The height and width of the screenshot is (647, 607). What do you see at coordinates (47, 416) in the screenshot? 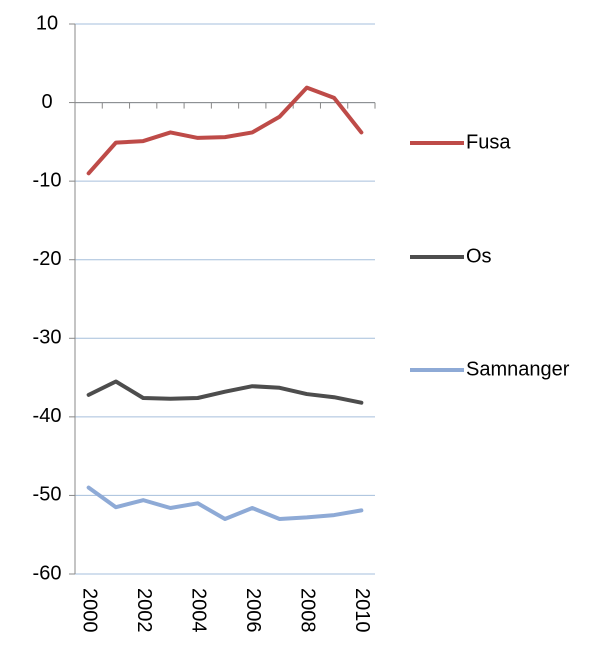
I see `y-tick-label: -40` at bounding box center [47, 416].